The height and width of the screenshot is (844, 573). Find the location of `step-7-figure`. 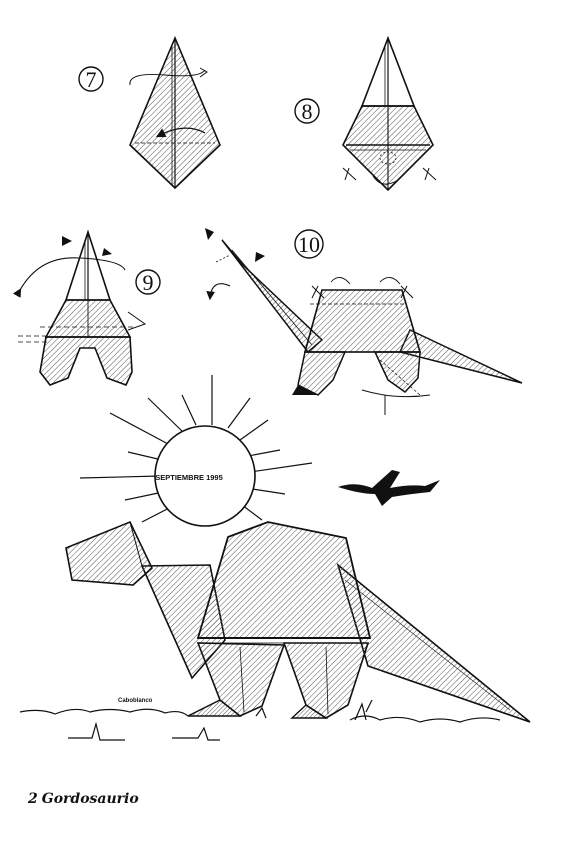

step-7-figure is located at coordinates (175, 112).